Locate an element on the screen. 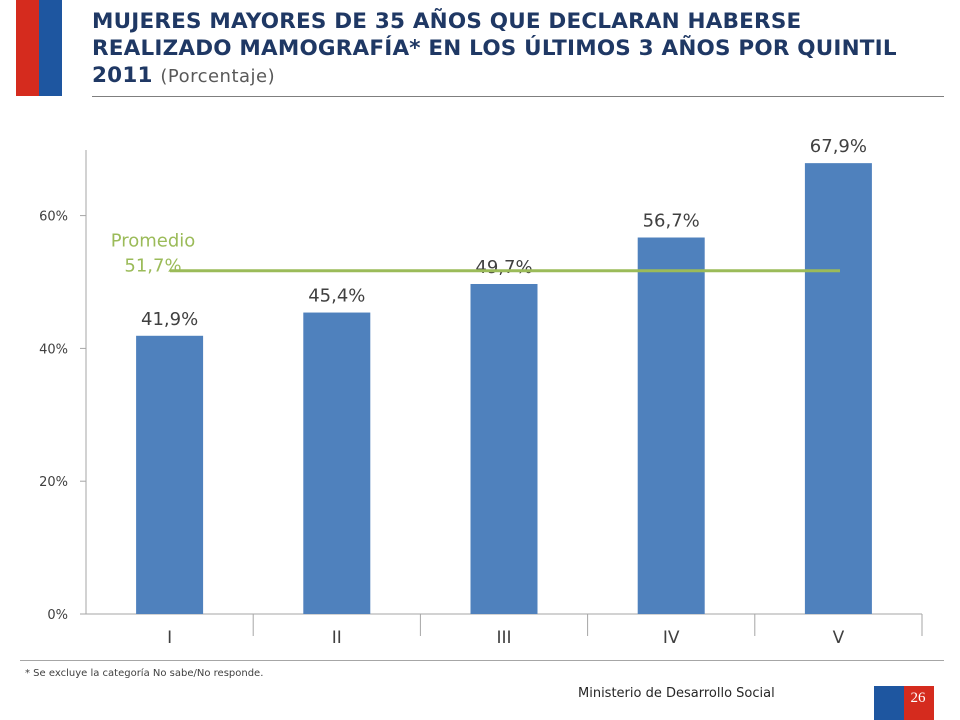 The width and height of the screenshot is (960, 720). y-tick-label: 0% is located at coordinates (57, 615).